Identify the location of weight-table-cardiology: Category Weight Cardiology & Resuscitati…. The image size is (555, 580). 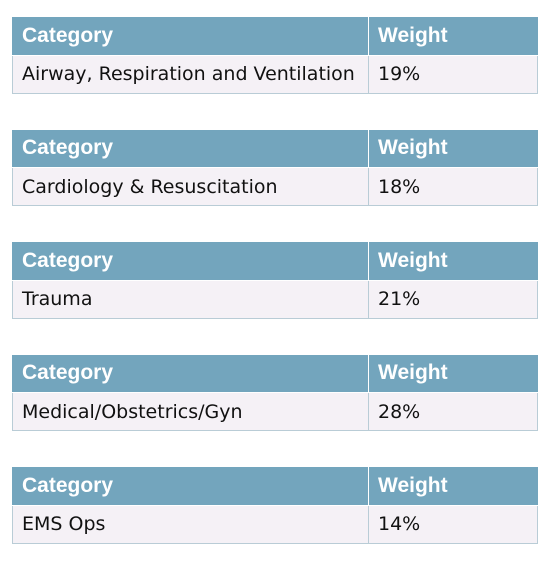
(275, 167).